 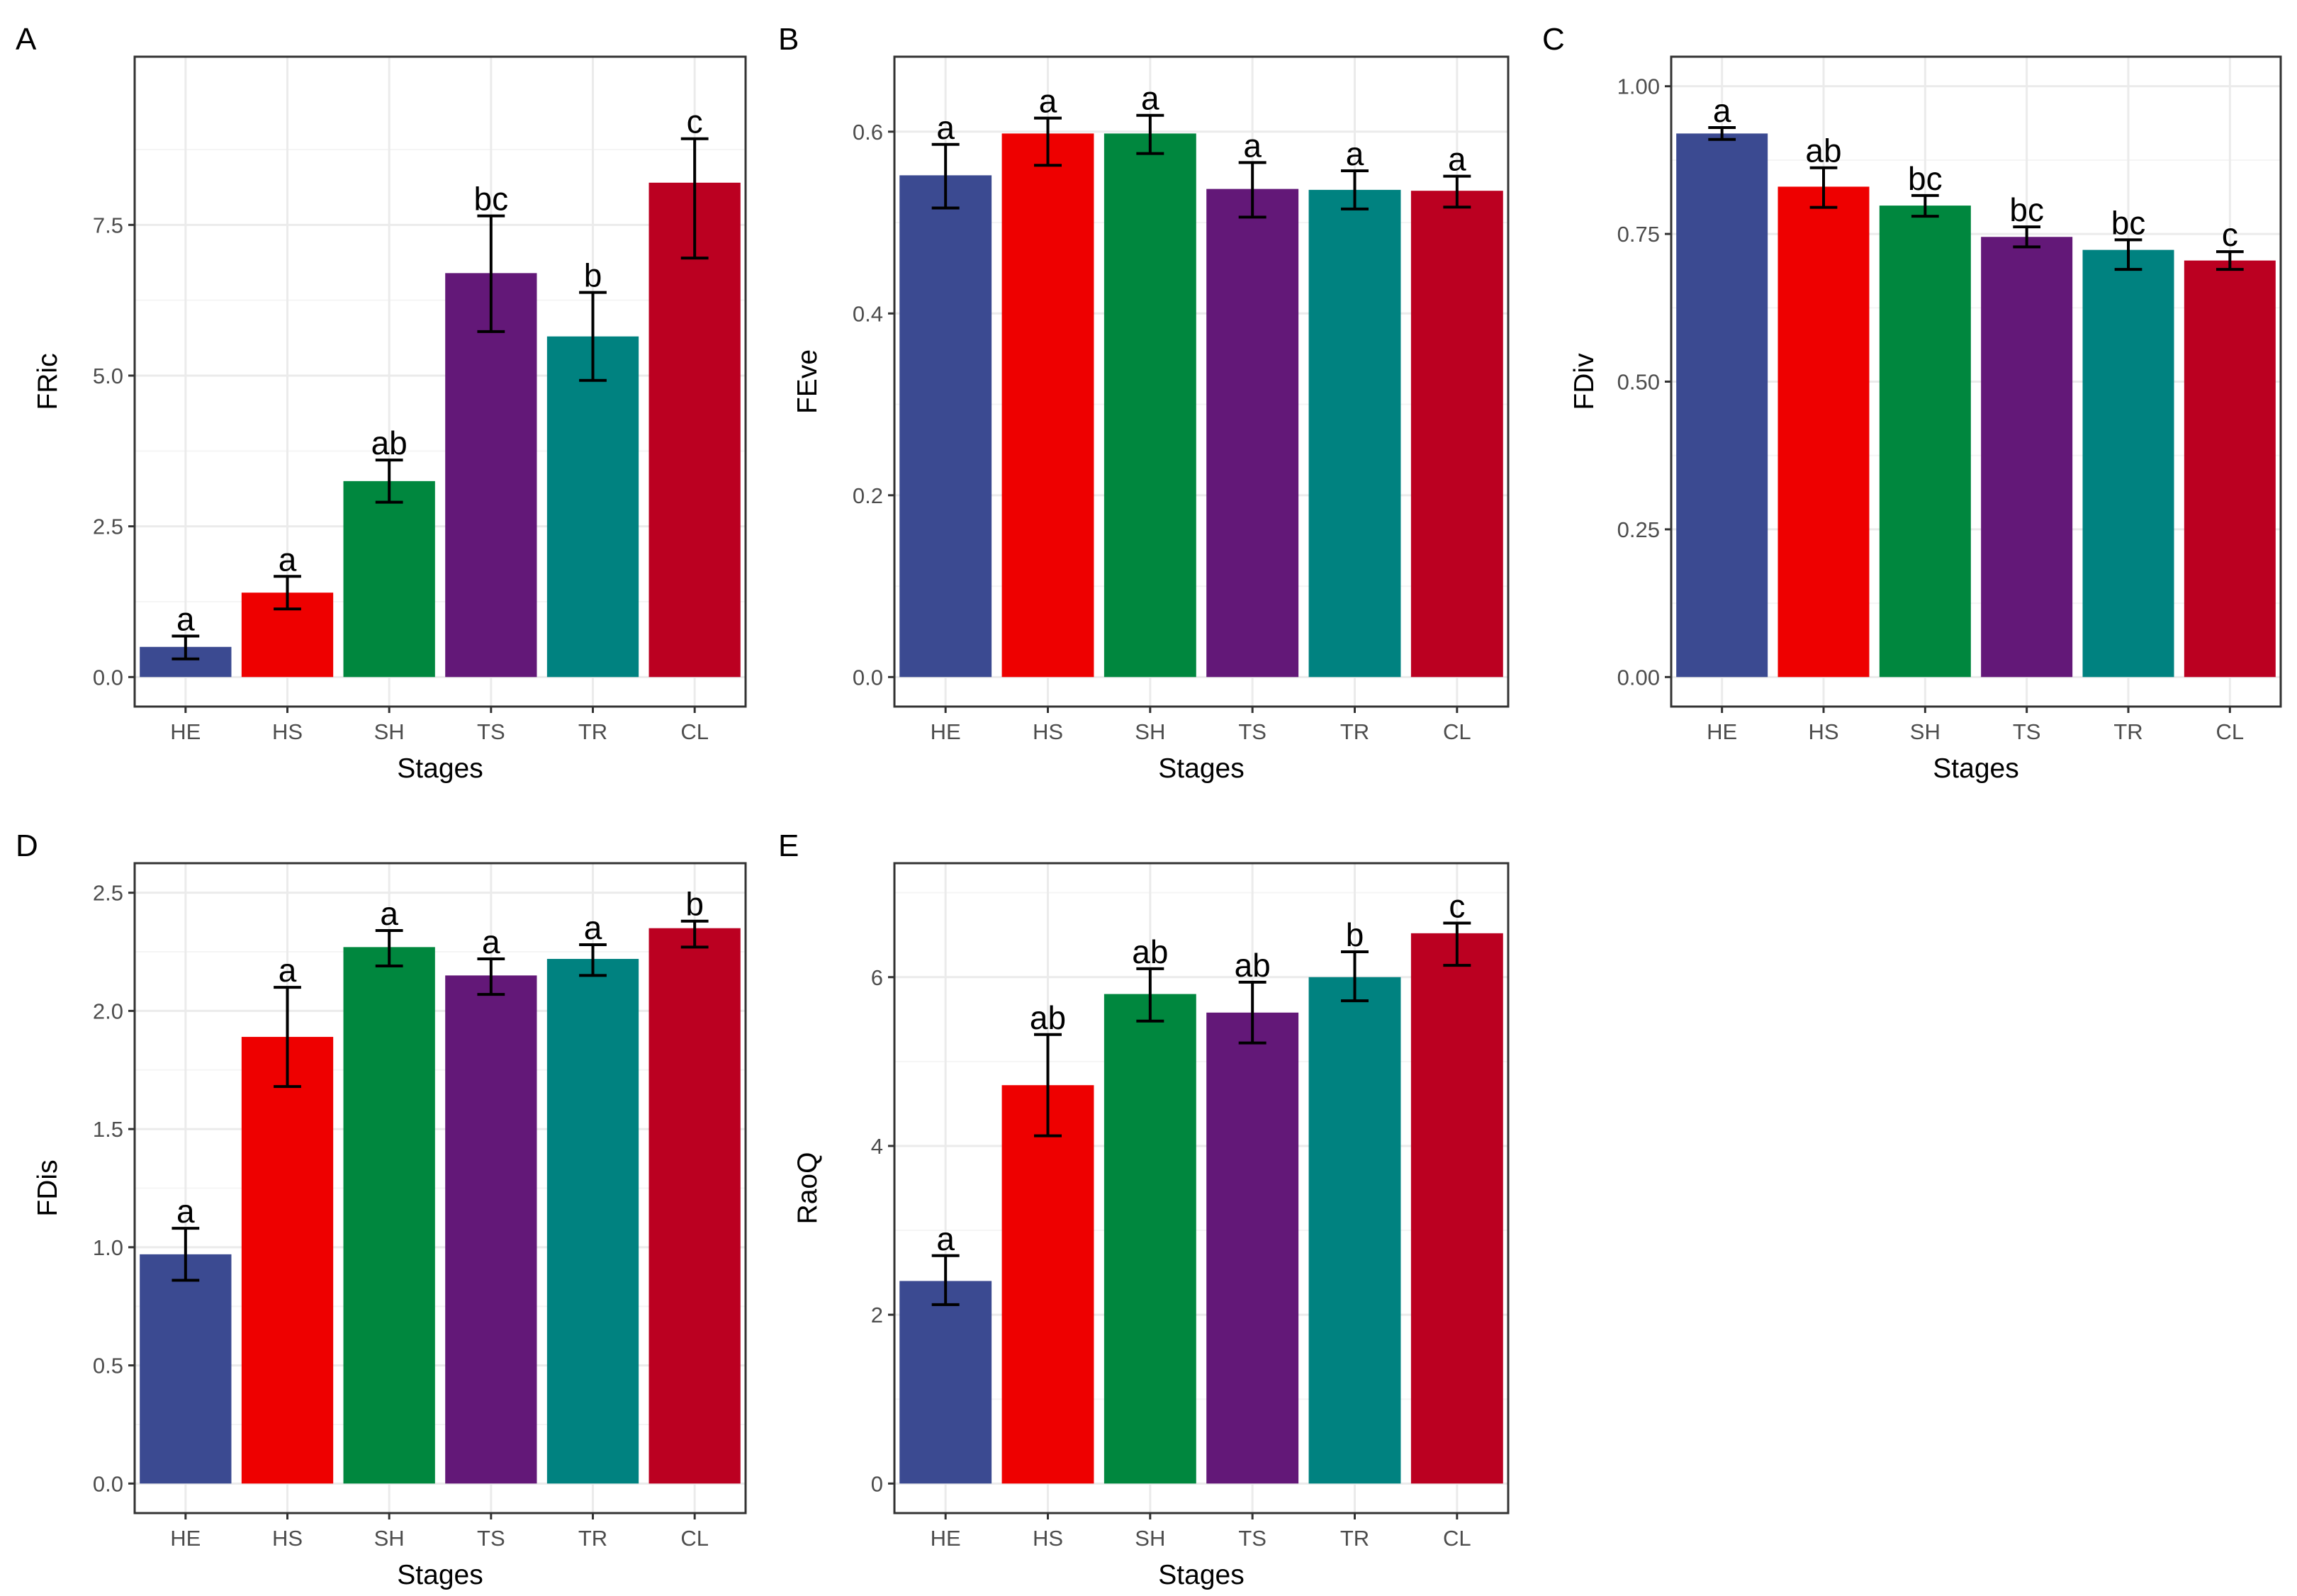 I want to click on y-tick-label: 4, so click(x=877, y=1146).